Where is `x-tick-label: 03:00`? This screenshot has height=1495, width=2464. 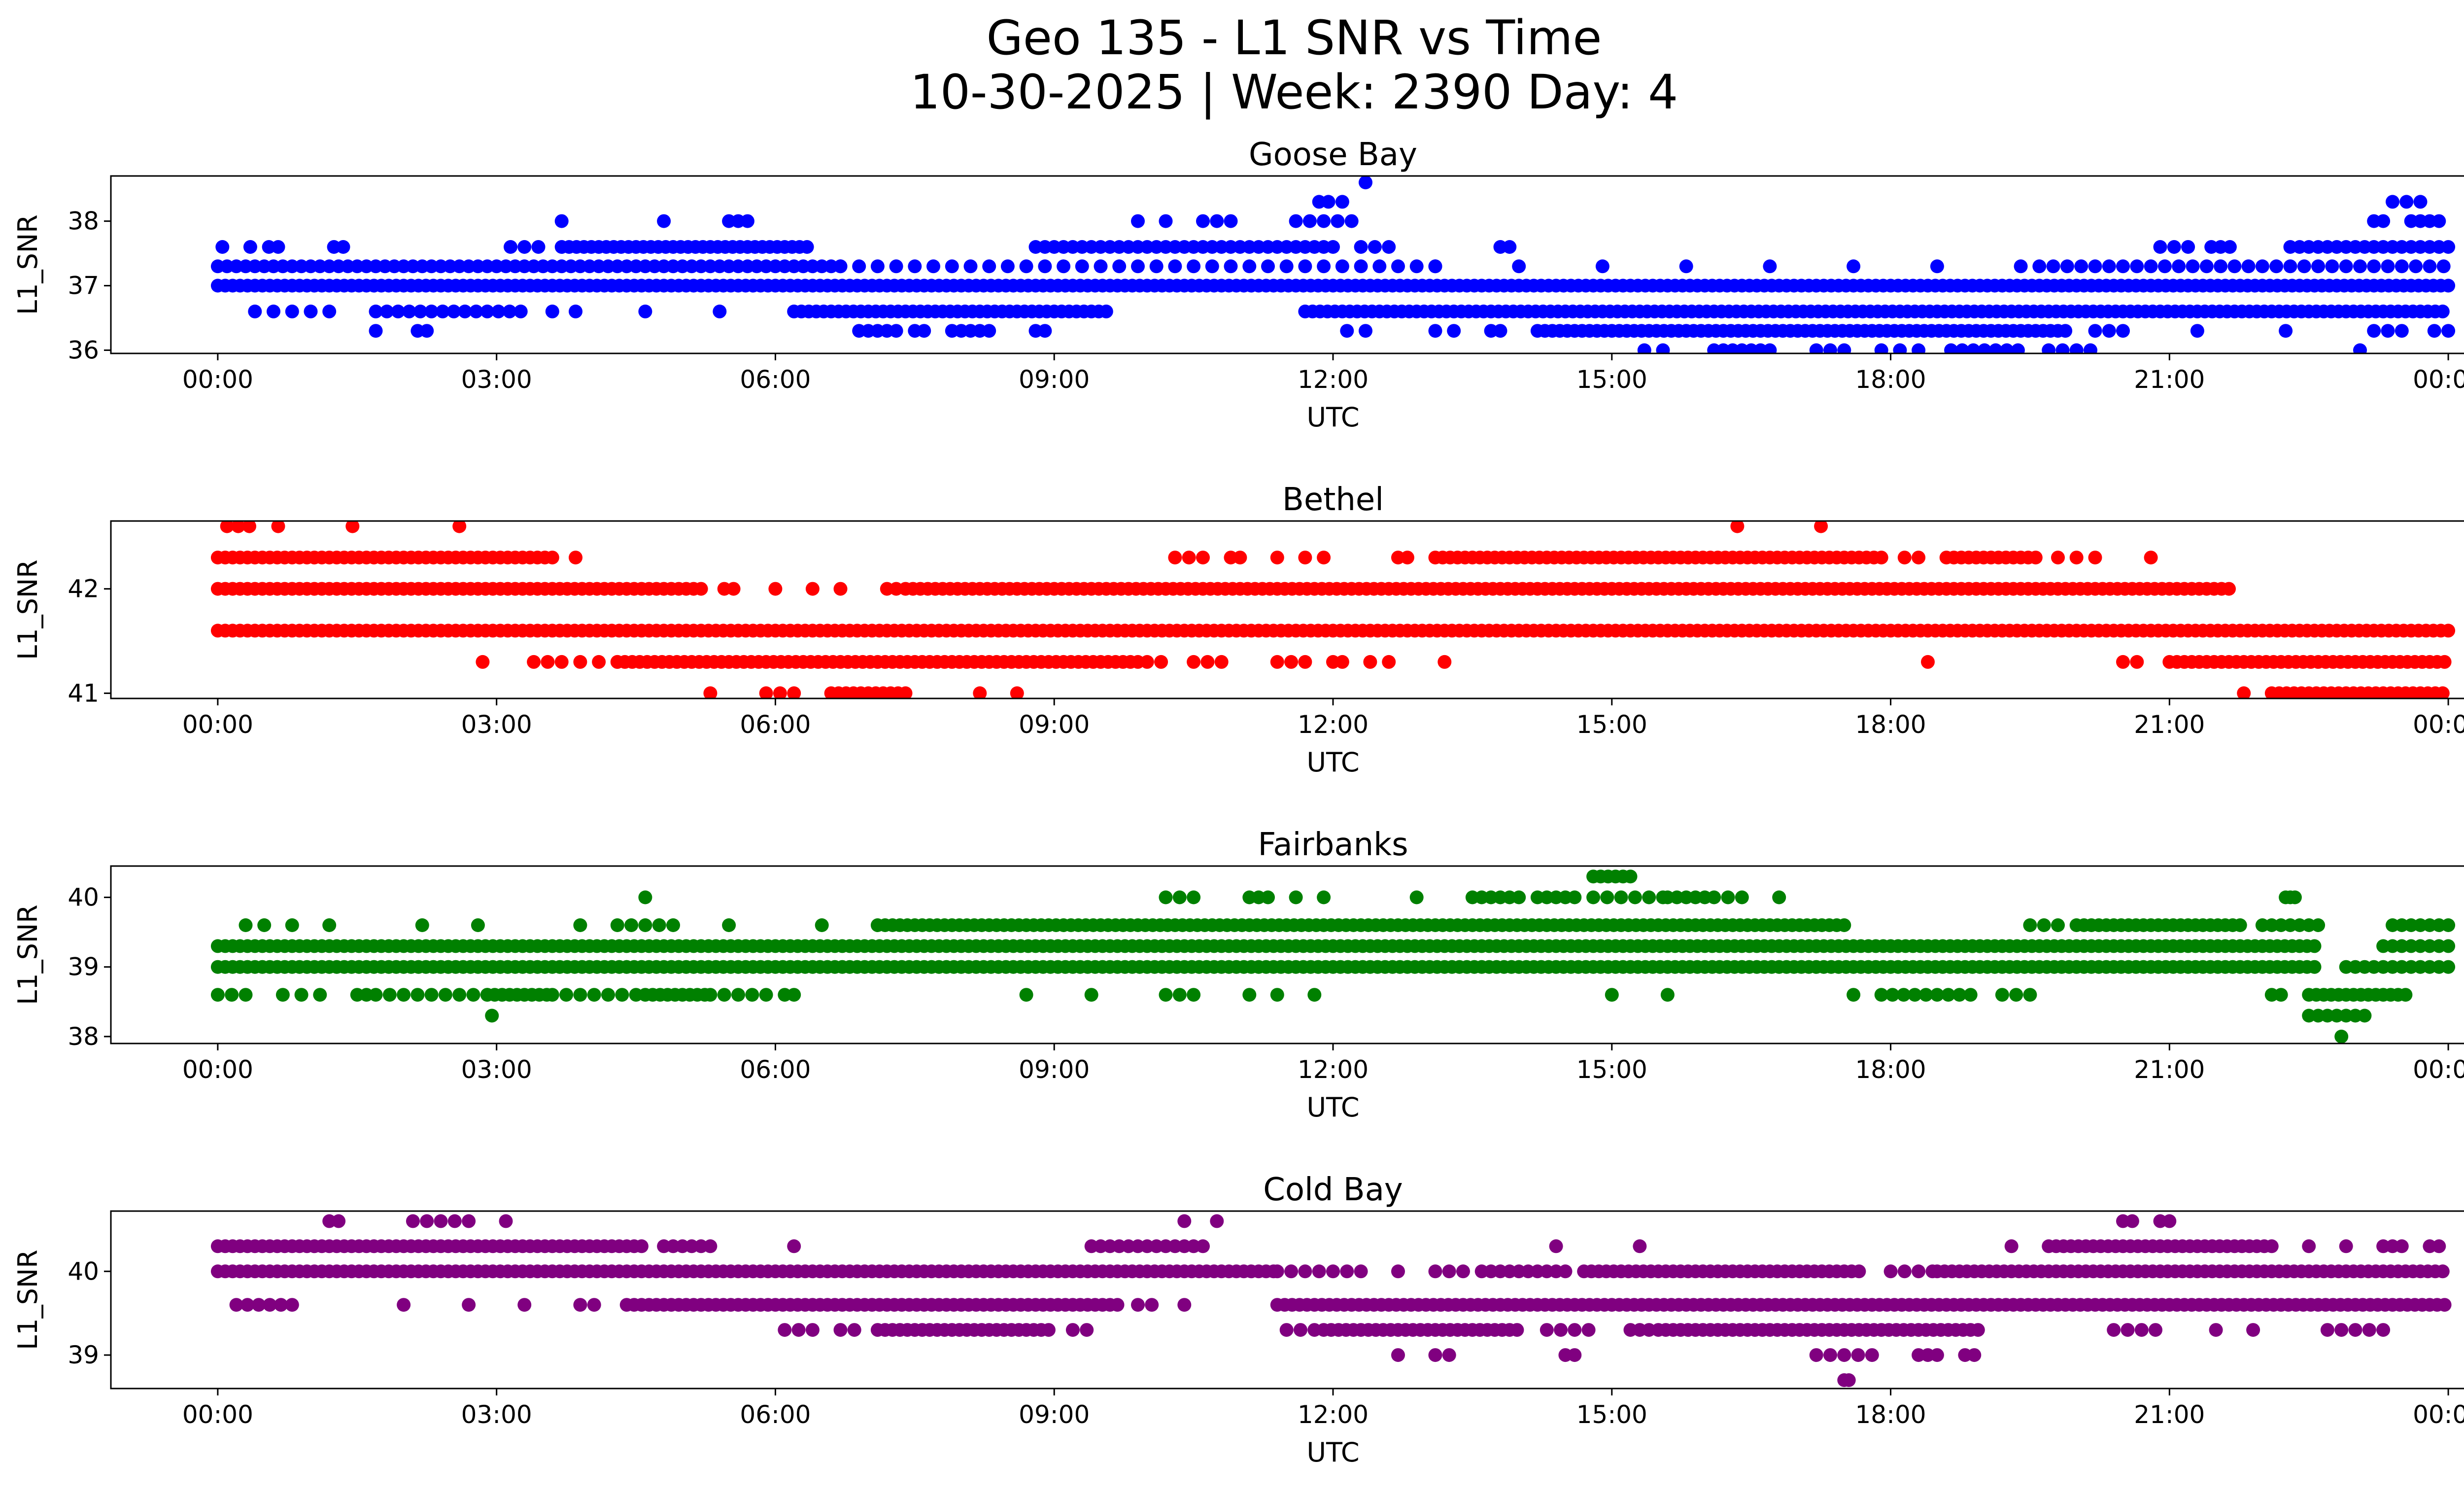
x-tick-label: 03:00 is located at coordinates (496, 724).